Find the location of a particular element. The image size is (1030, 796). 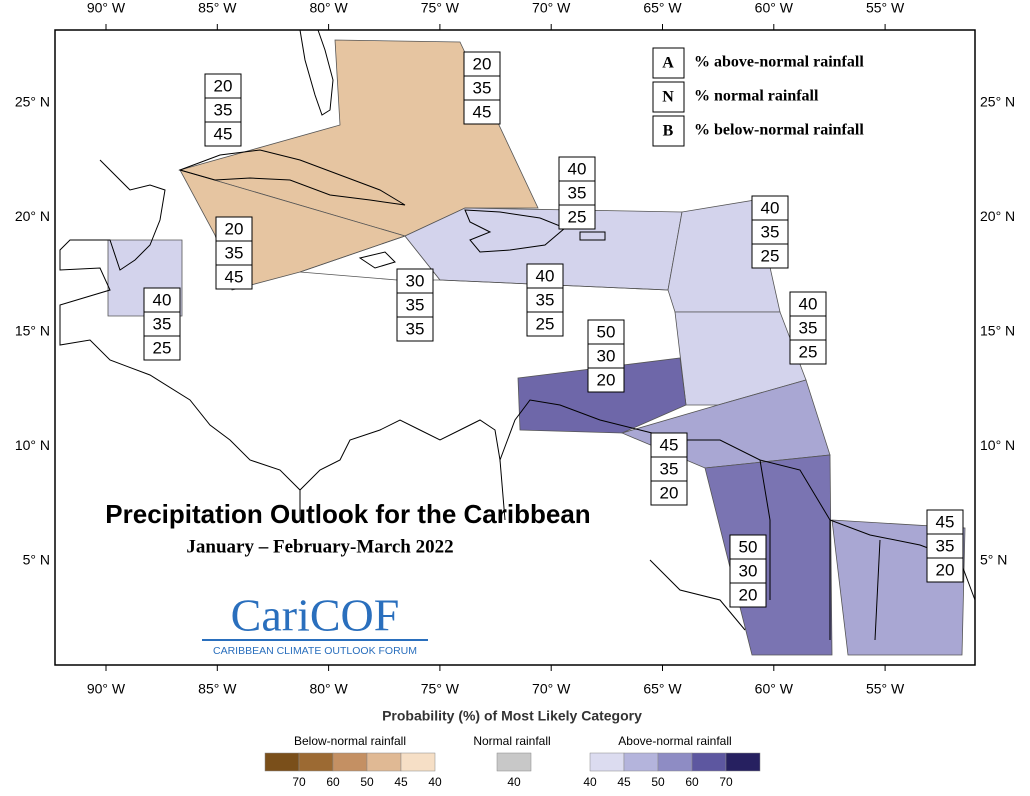

key-letter: A is located at coordinates (668, 63).